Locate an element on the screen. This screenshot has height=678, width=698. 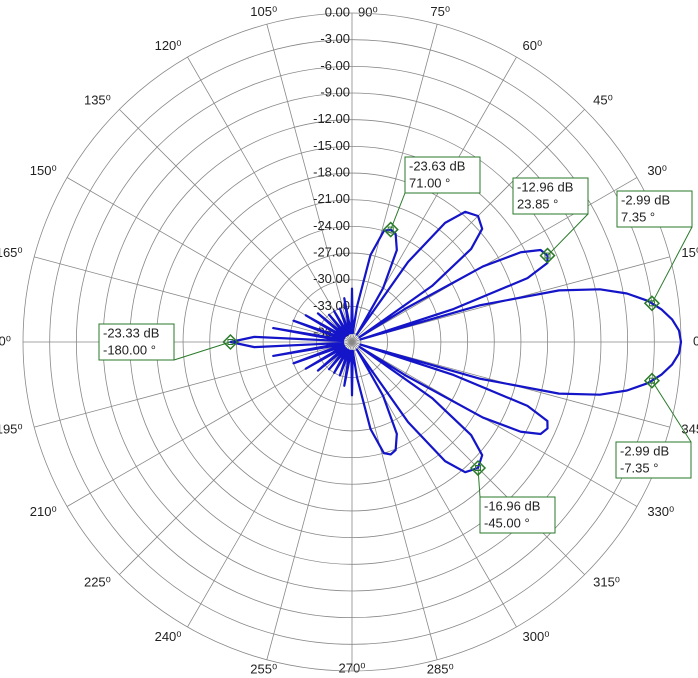
angle-label: 210⁰ is located at coordinates (43, 511).